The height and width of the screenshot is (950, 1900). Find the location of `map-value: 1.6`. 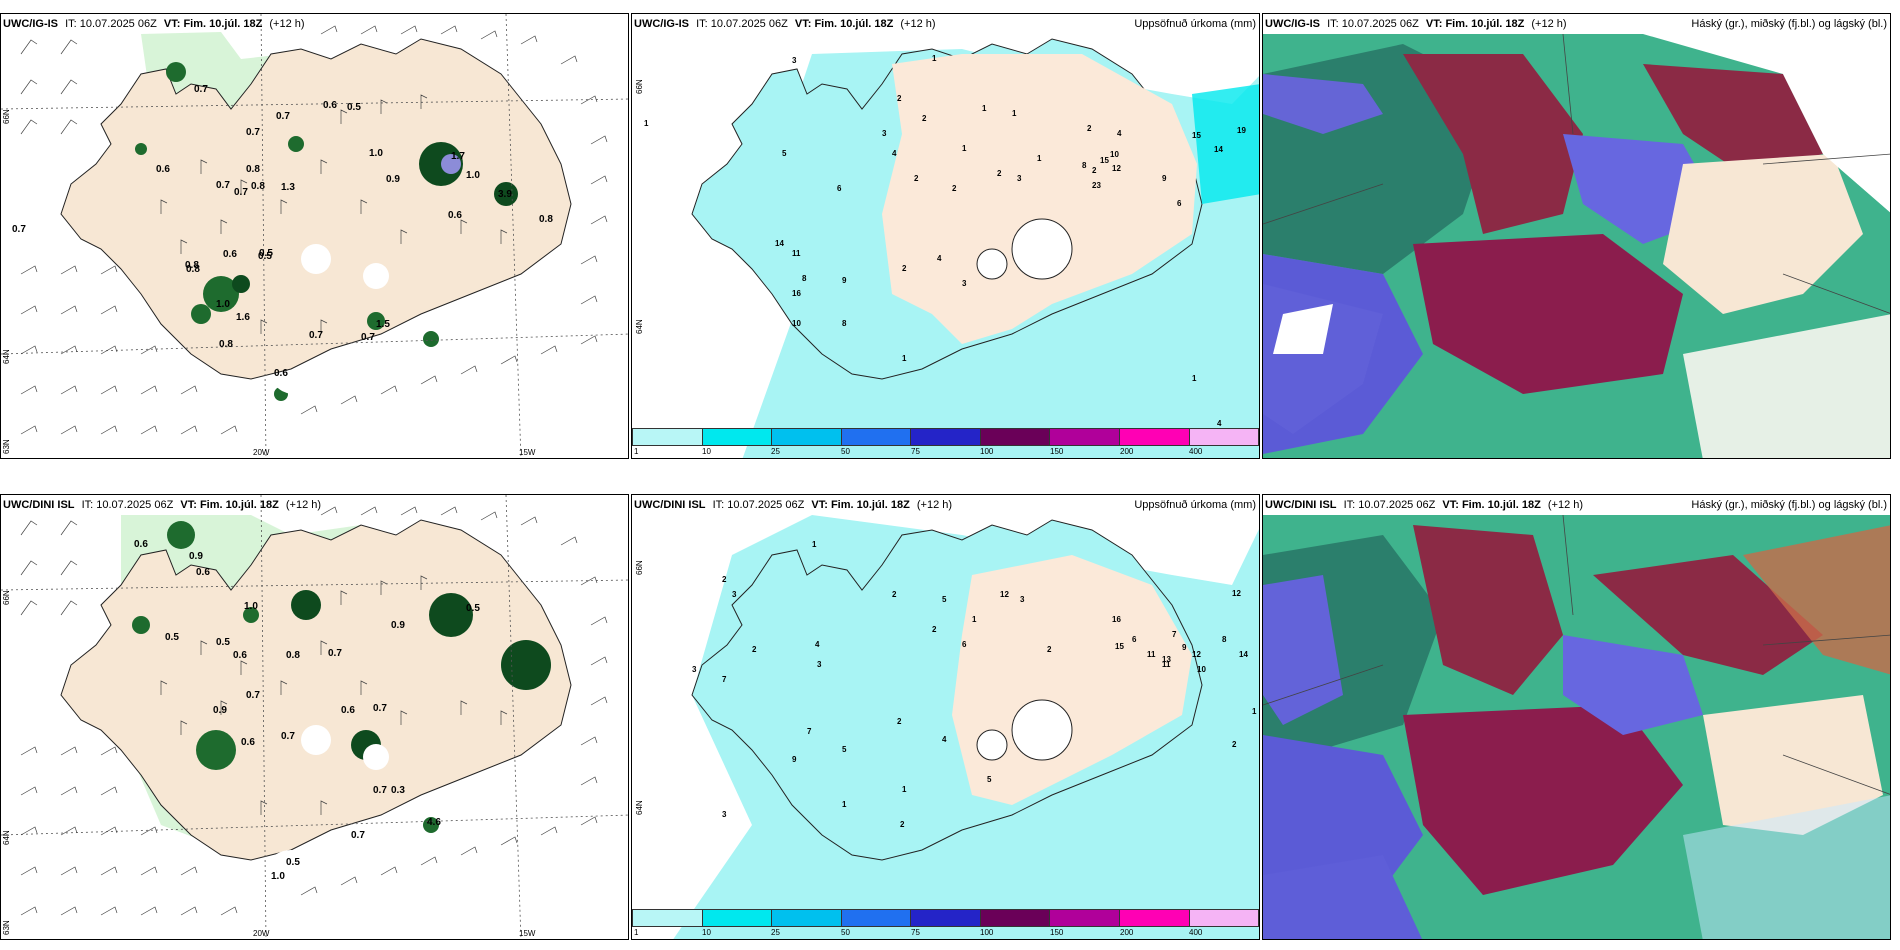

map-value: 1.6 is located at coordinates (243, 317).